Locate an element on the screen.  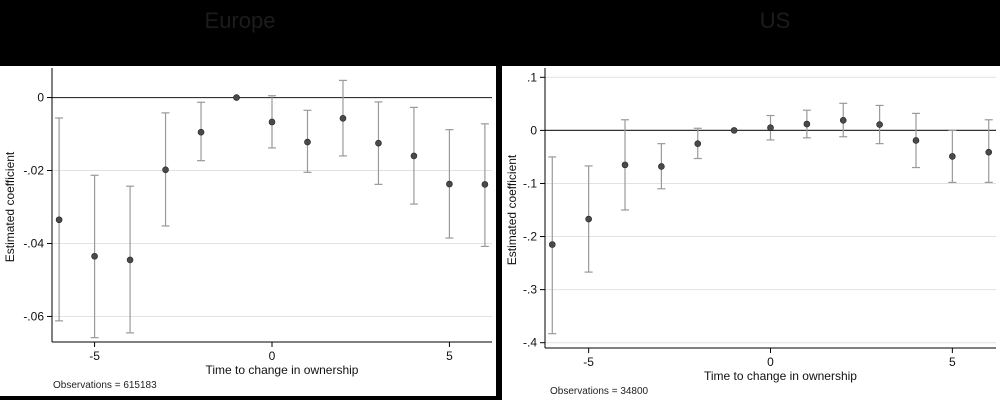
y-tick-label: -.04 is located at coordinates (33, 243).